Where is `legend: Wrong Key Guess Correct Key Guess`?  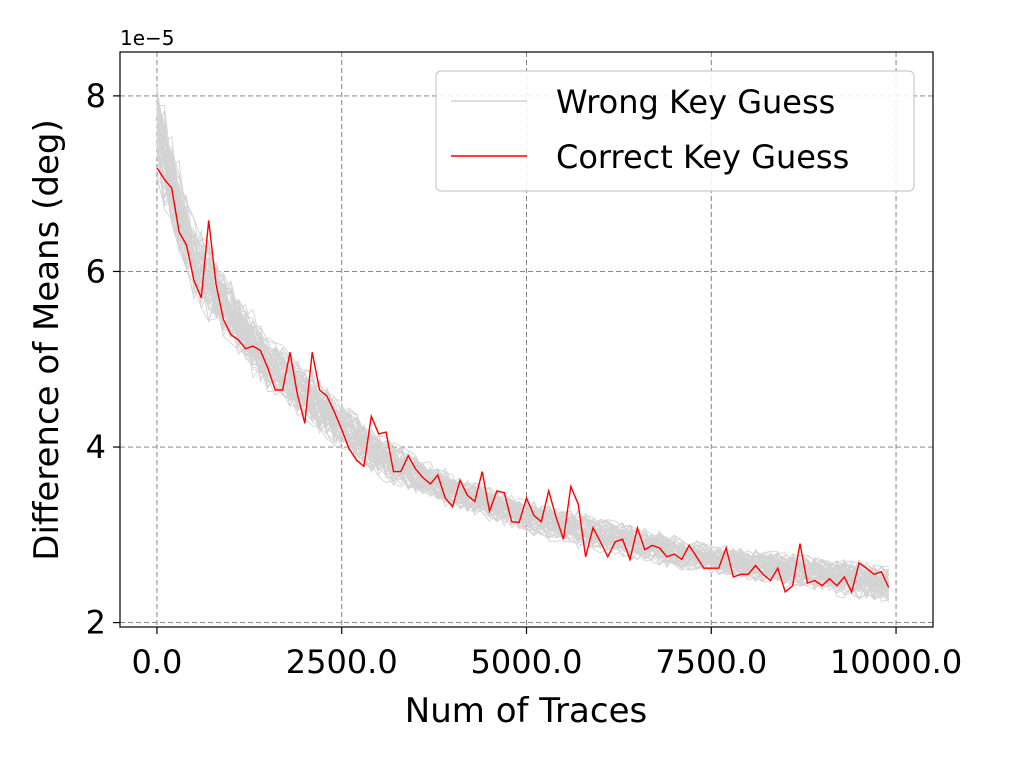 legend: Wrong Key Guess Correct Key Guess is located at coordinates (675, 131).